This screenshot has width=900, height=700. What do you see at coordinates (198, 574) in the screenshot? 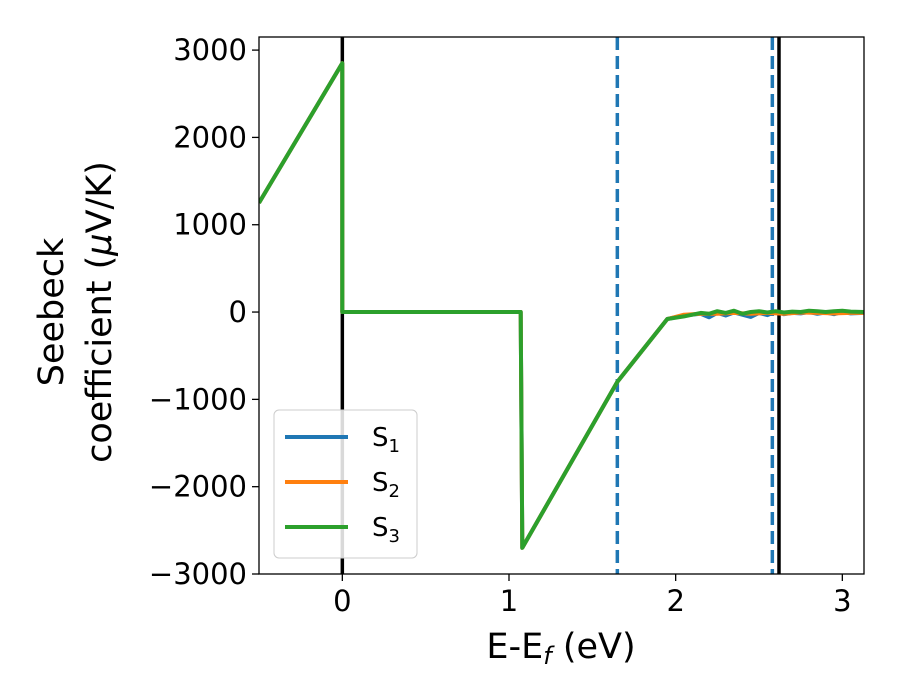
I see `y-tick-label: −3000` at bounding box center [198, 574].